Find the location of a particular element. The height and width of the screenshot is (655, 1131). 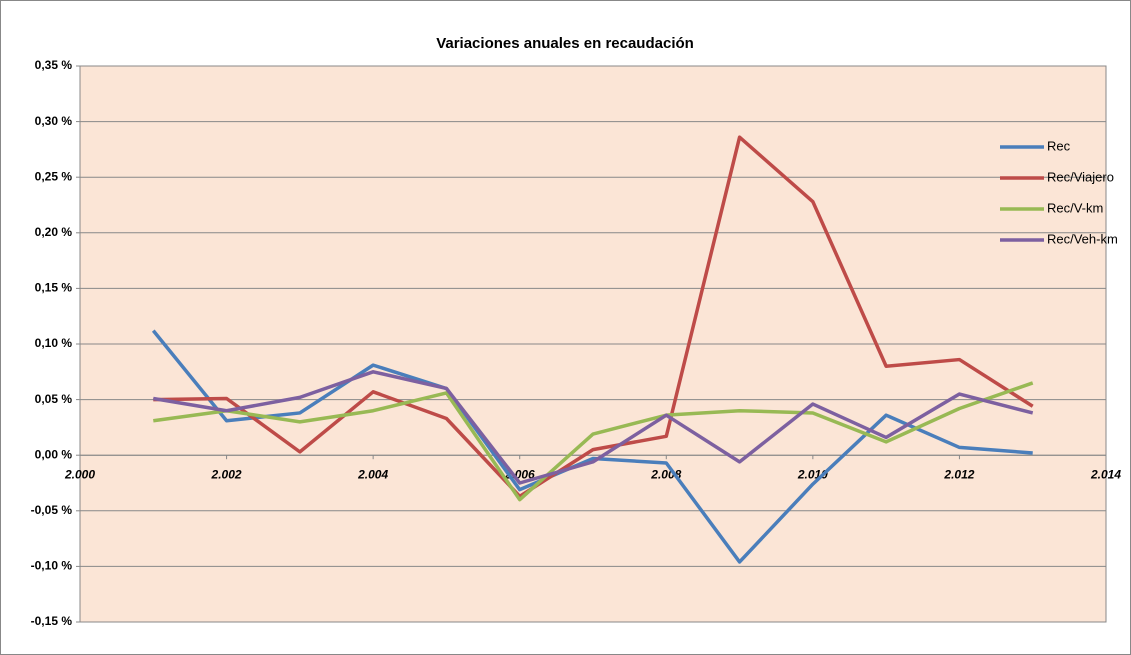

x-tick-label: 2.012 is located at coordinates (958, 474).